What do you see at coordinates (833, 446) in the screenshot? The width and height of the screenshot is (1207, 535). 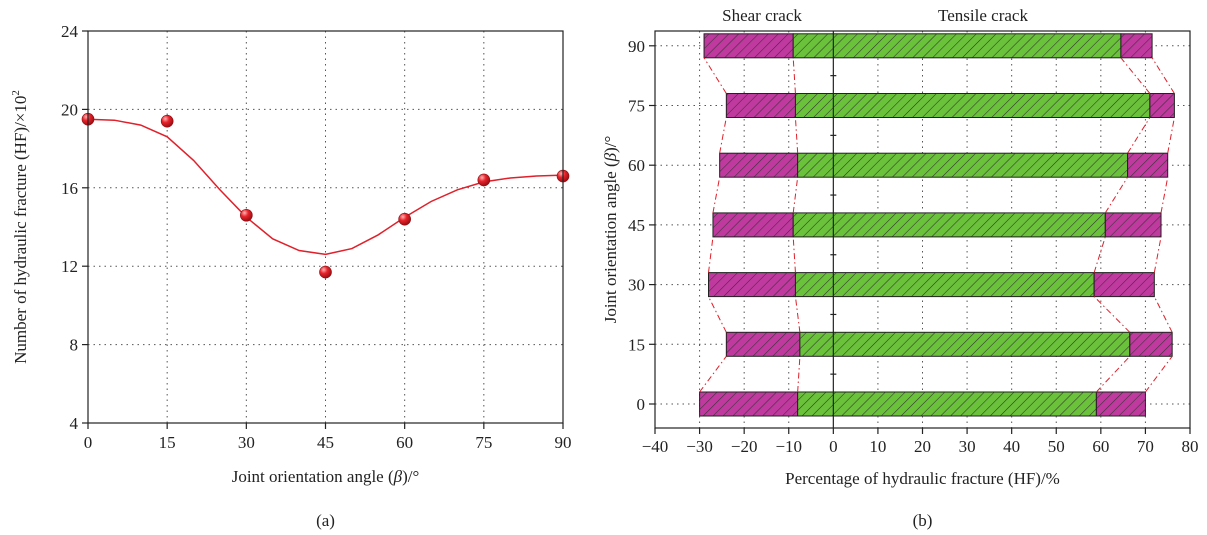 I see `chart-b-x-tick-label: 0` at bounding box center [833, 446].